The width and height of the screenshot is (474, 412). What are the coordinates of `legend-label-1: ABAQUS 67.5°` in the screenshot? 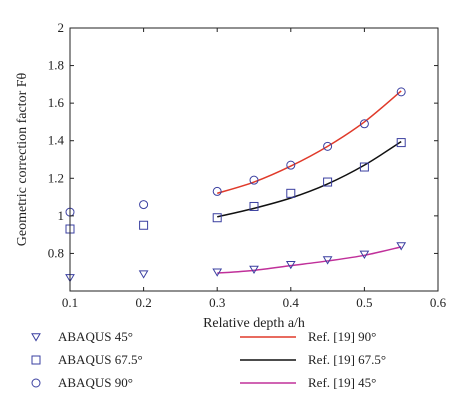 It's located at (100, 359).